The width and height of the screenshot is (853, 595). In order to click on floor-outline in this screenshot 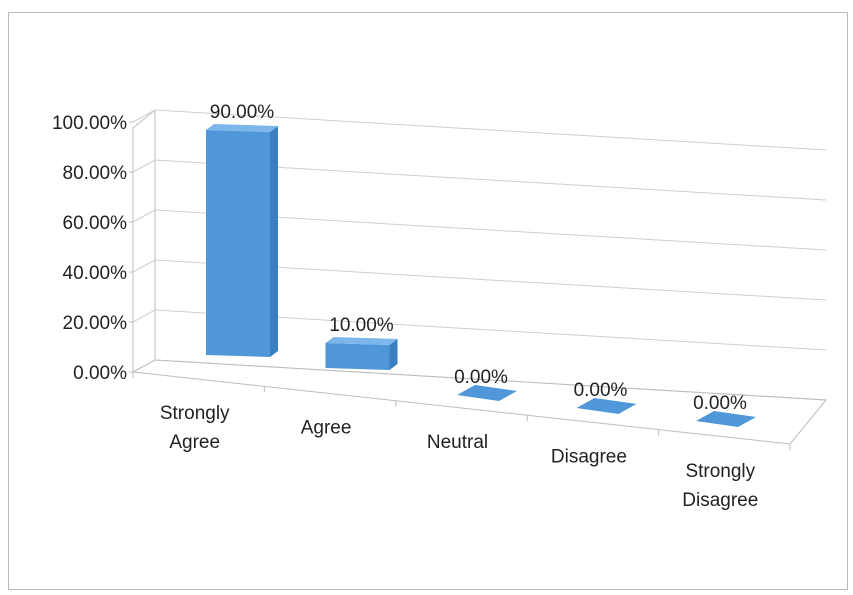, I will do `click(479, 402)`.